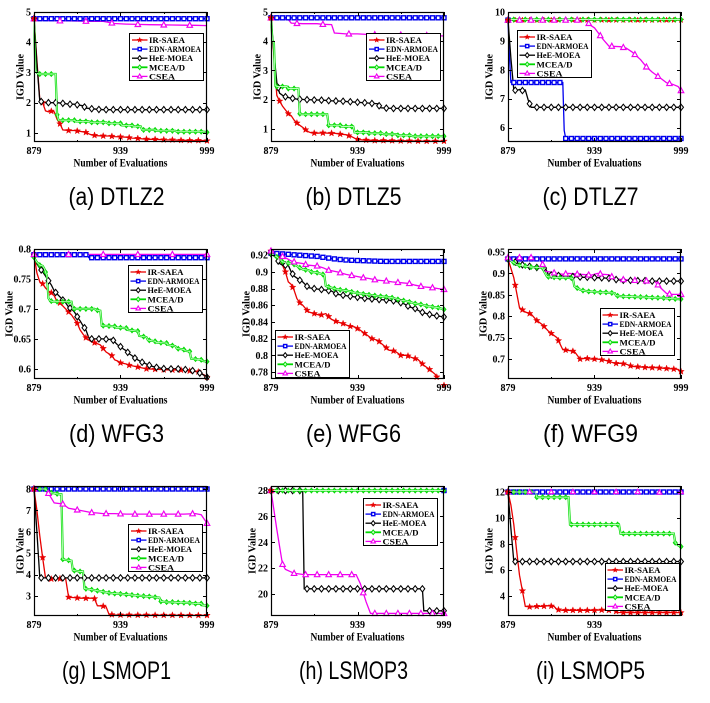  I want to click on svg-text: 26, so click(263, 517).